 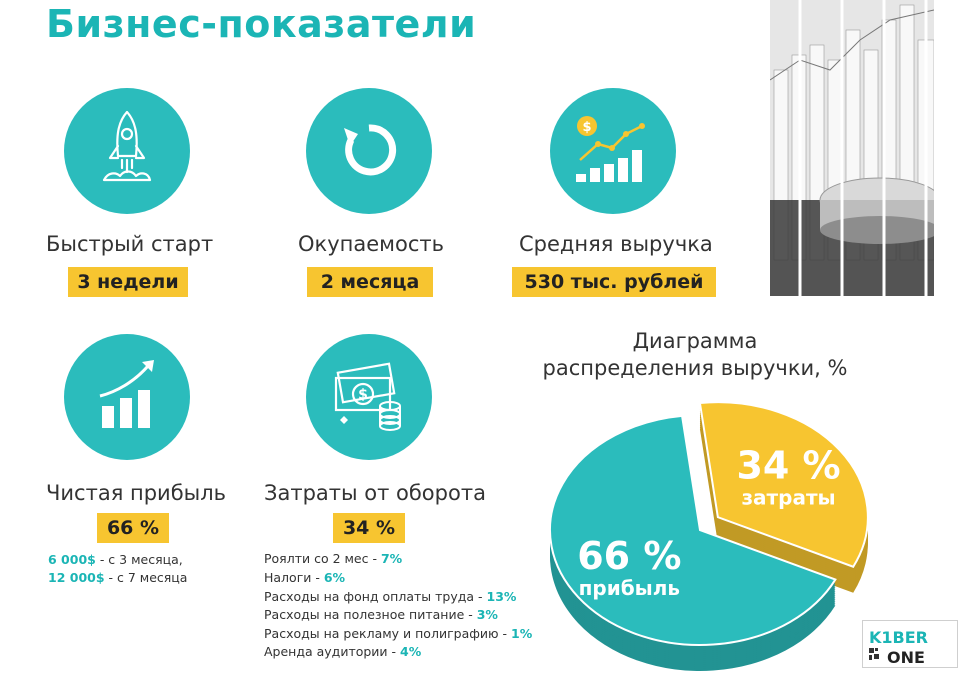 What do you see at coordinates (76, 577) in the screenshot?
I see `note-amount: 12 000$` at bounding box center [76, 577].